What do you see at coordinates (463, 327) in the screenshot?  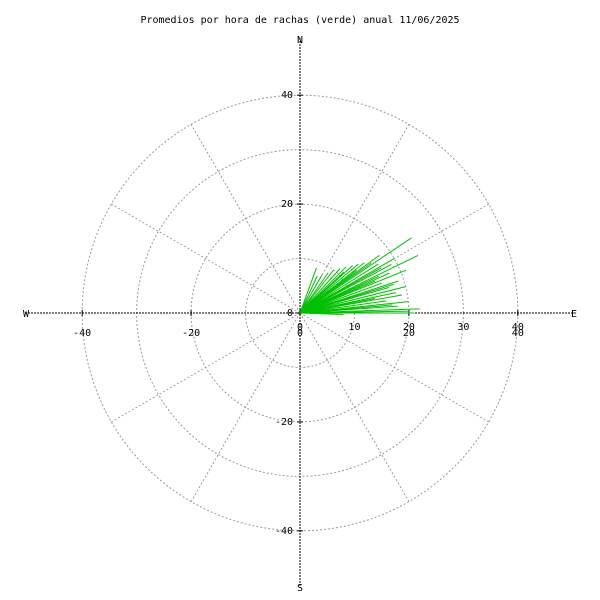 I see `r-tick-label: 30` at bounding box center [463, 327].